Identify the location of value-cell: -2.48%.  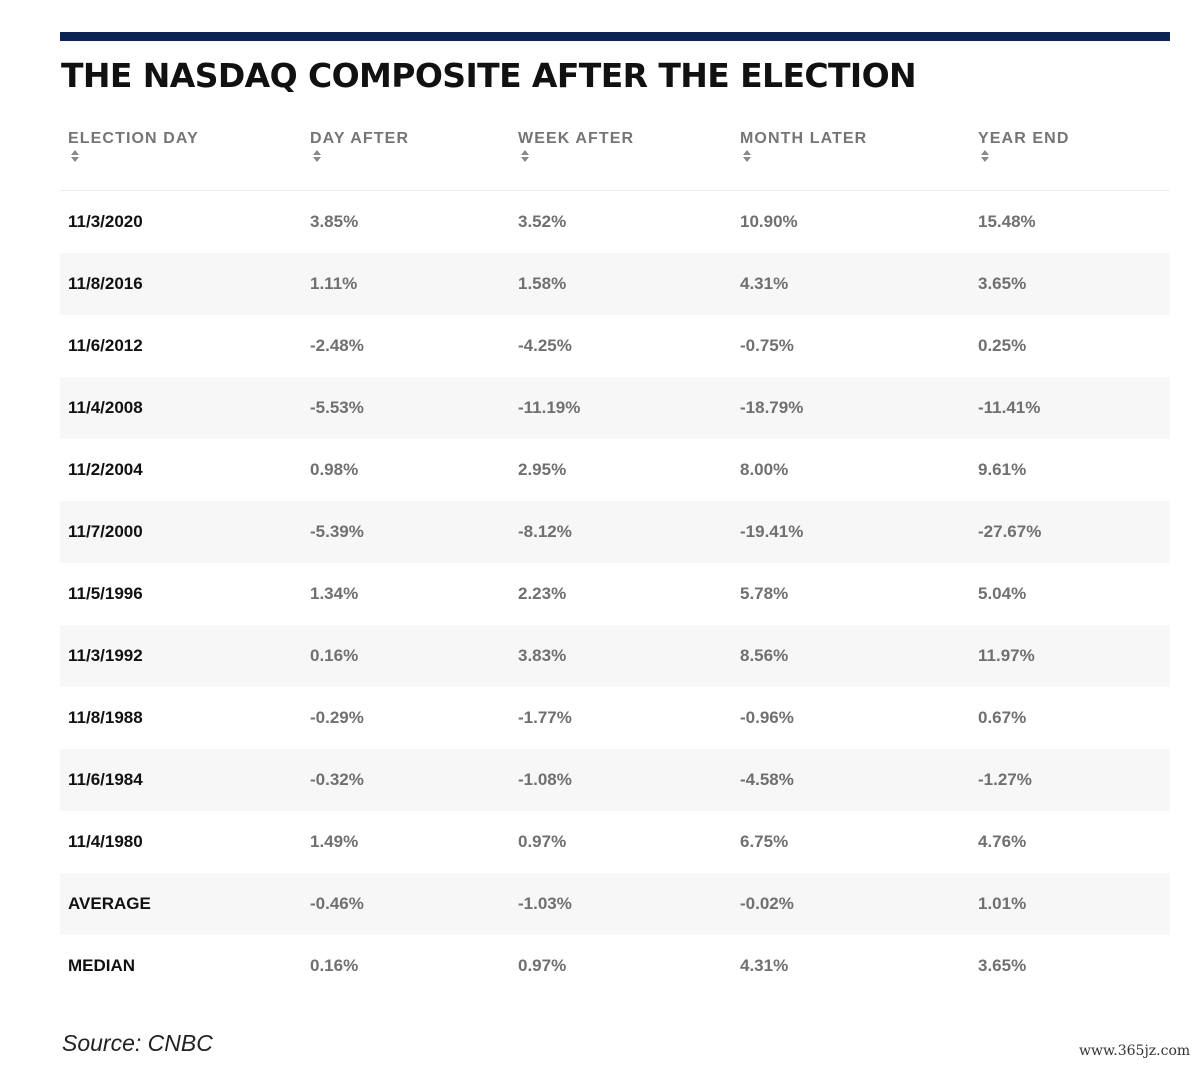
(337, 345).